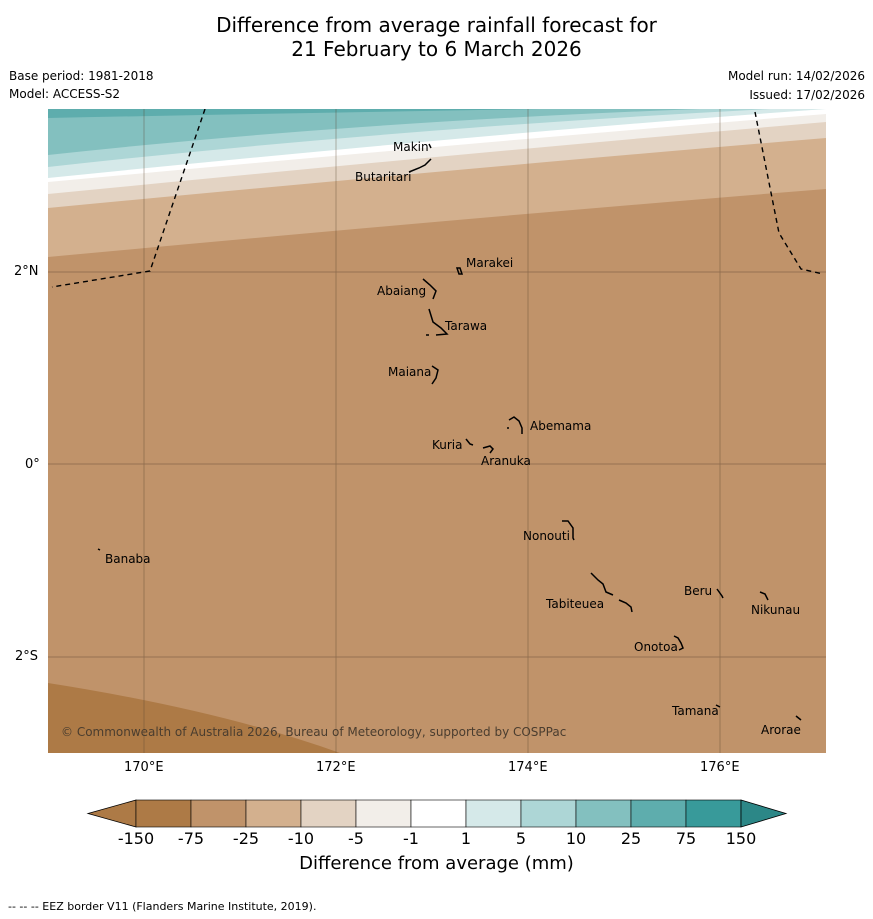 This screenshot has width=873, height=919. What do you see at coordinates (27, 656) in the screenshot?
I see `lat-label-2s: 2°S` at bounding box center [27, 656].